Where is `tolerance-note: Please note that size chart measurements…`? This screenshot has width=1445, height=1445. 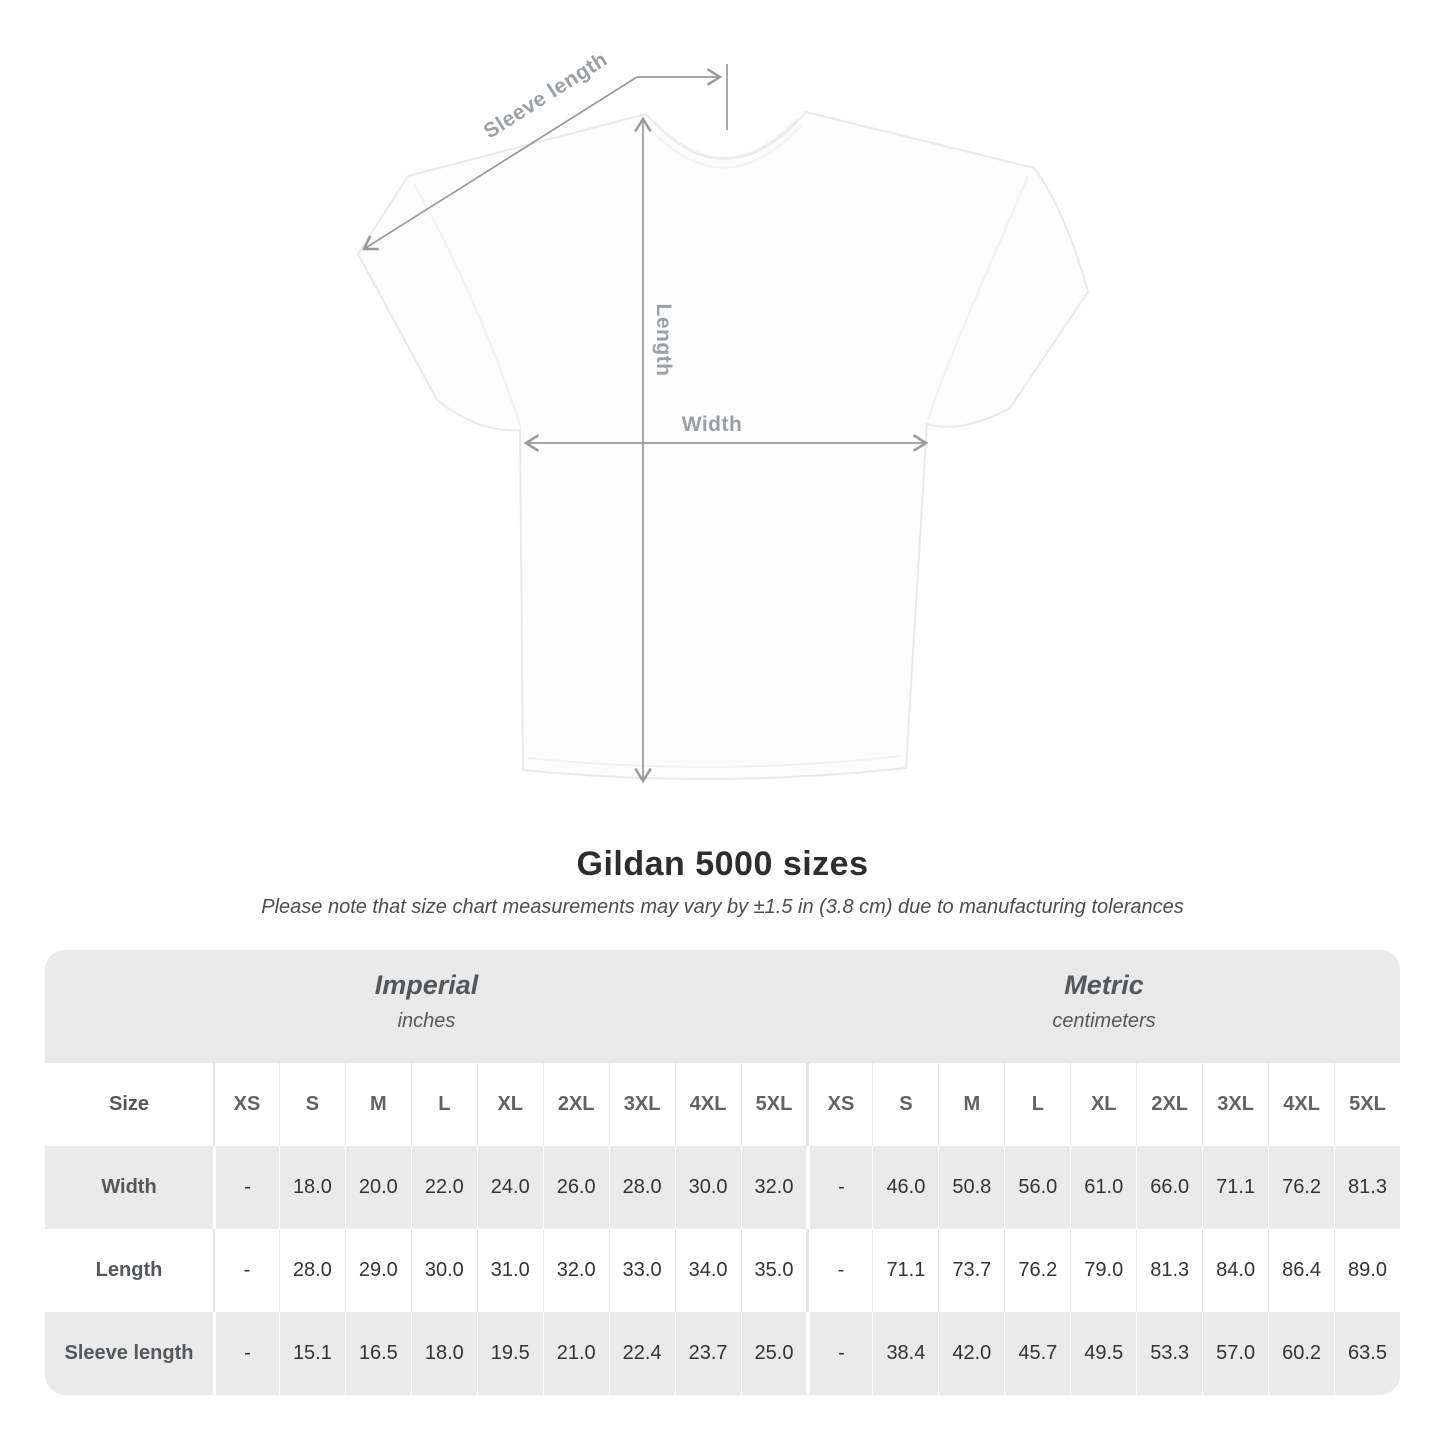
tolerance-note: Please note that size chart measurements… is located at coordinates (722, 907).